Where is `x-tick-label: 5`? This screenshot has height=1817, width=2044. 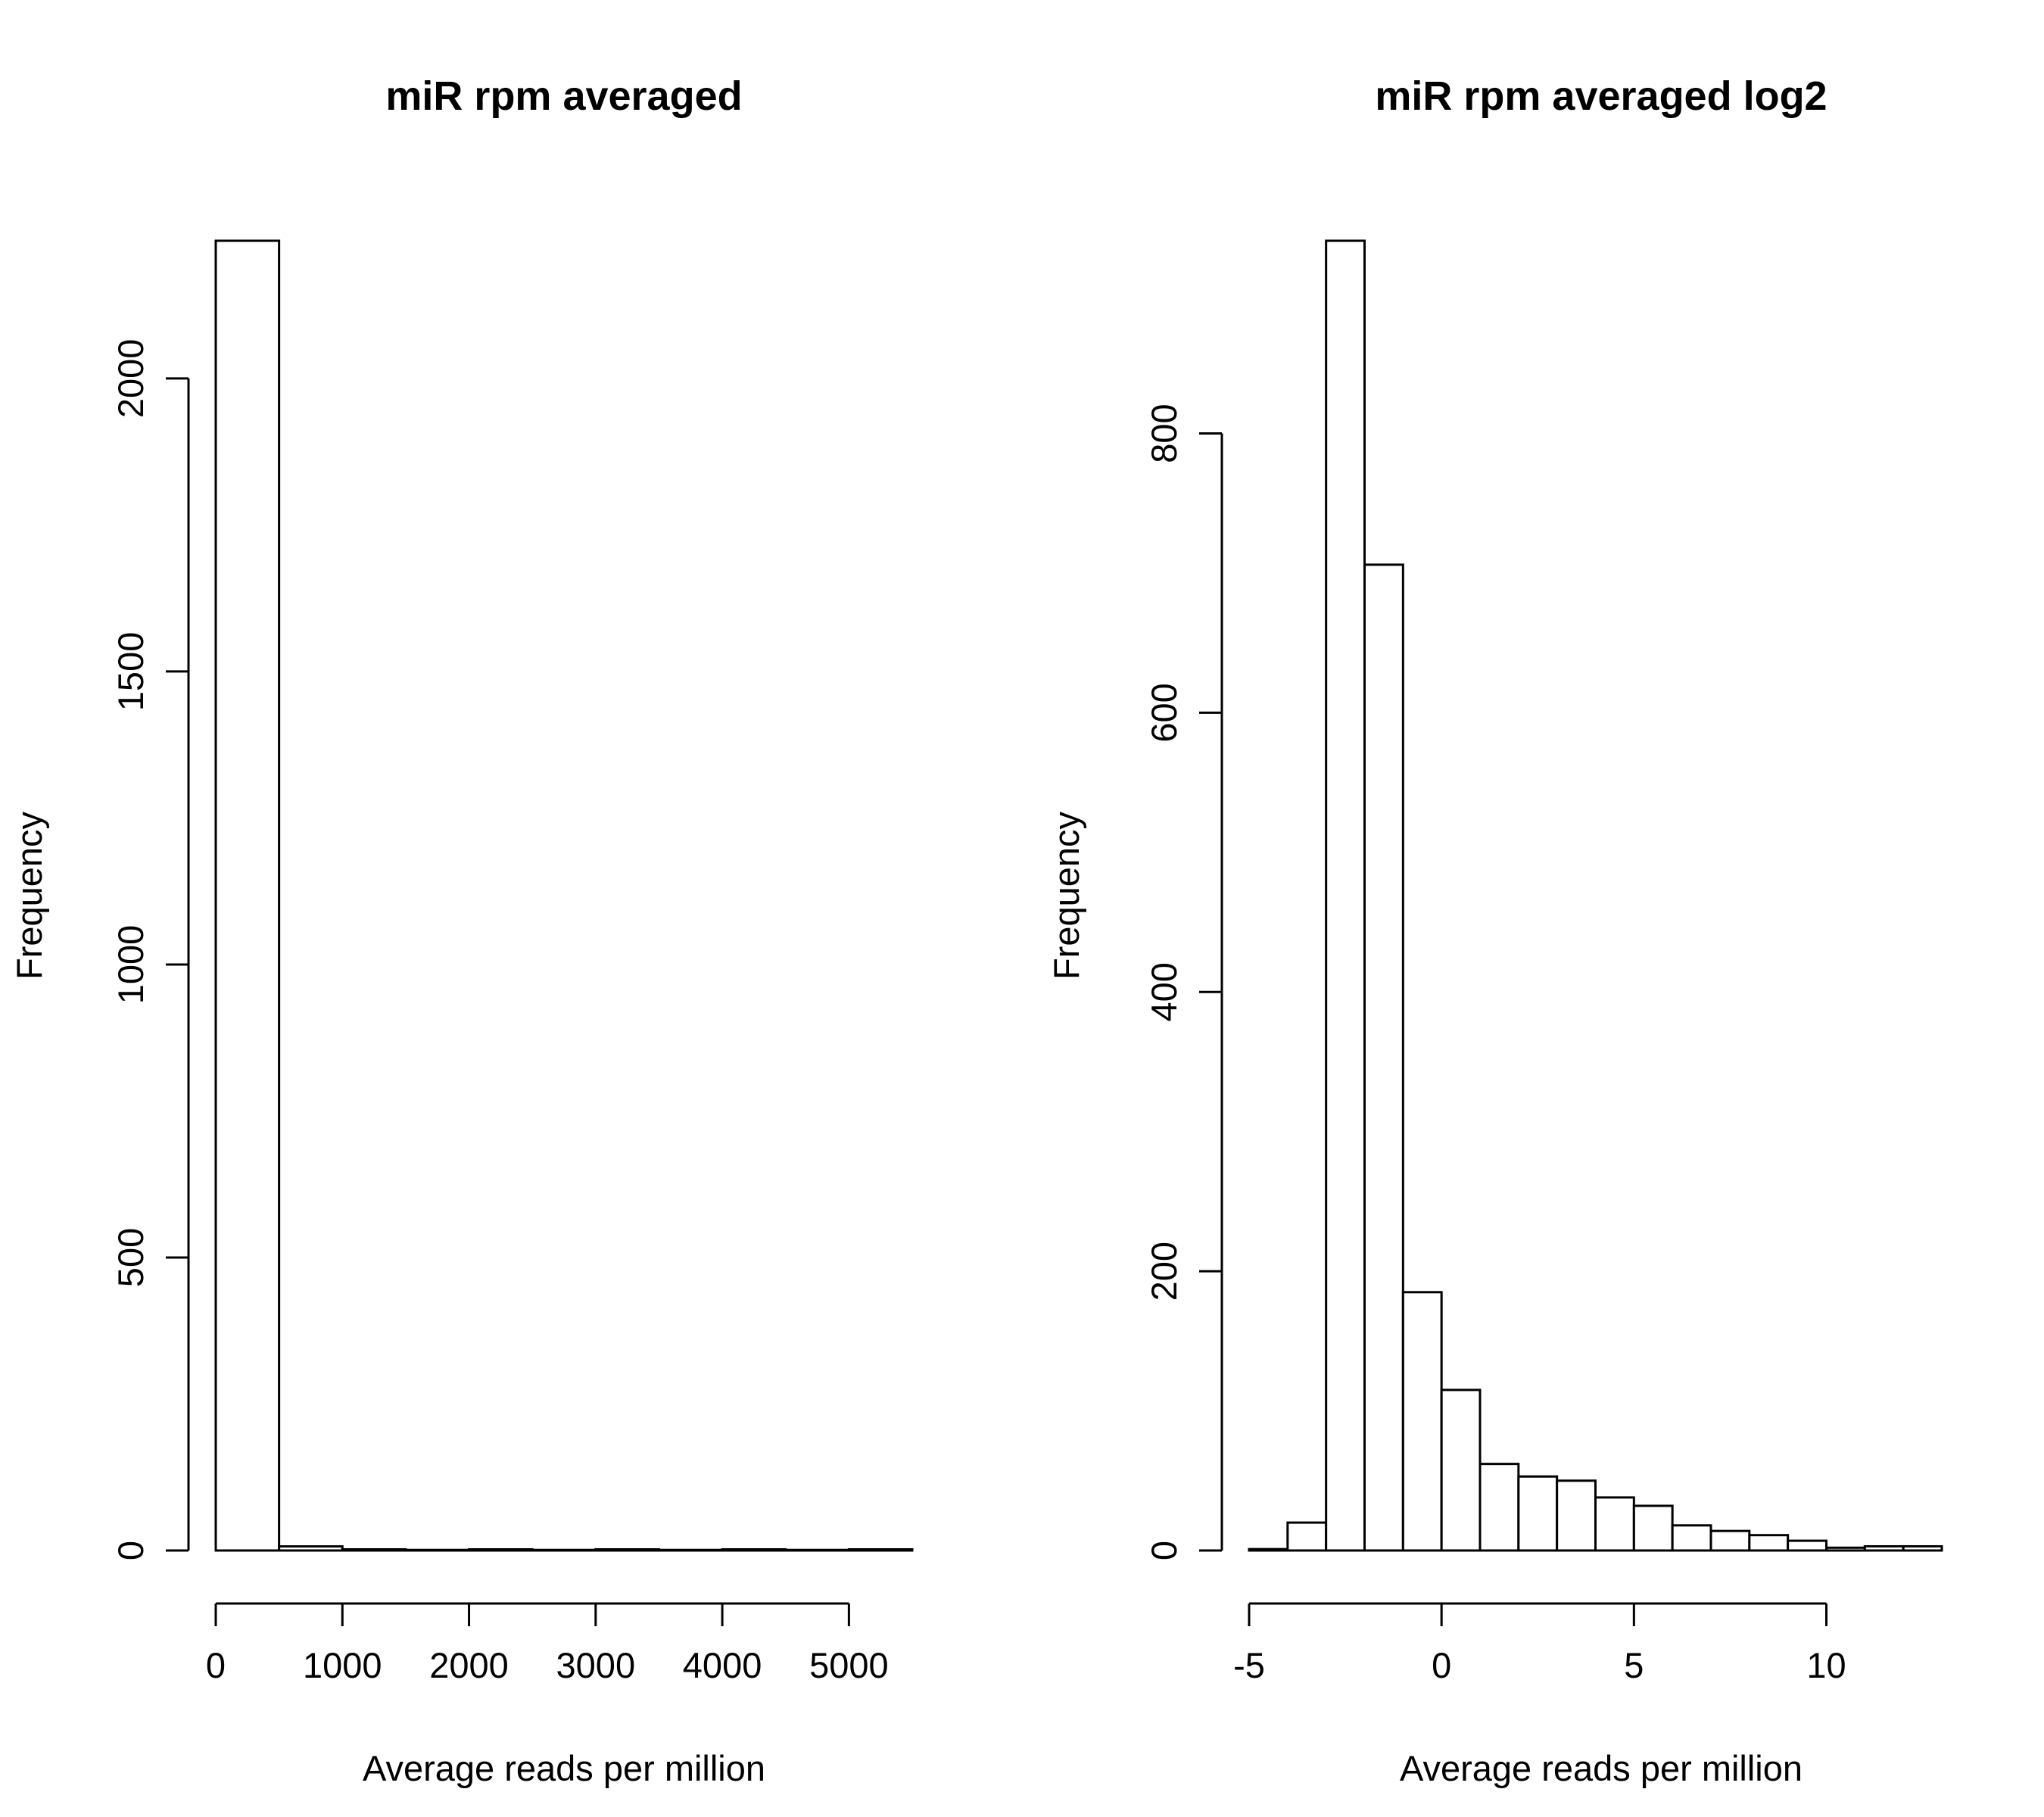 x-tick-label: 5 is located at coordinates (1634, 1665).